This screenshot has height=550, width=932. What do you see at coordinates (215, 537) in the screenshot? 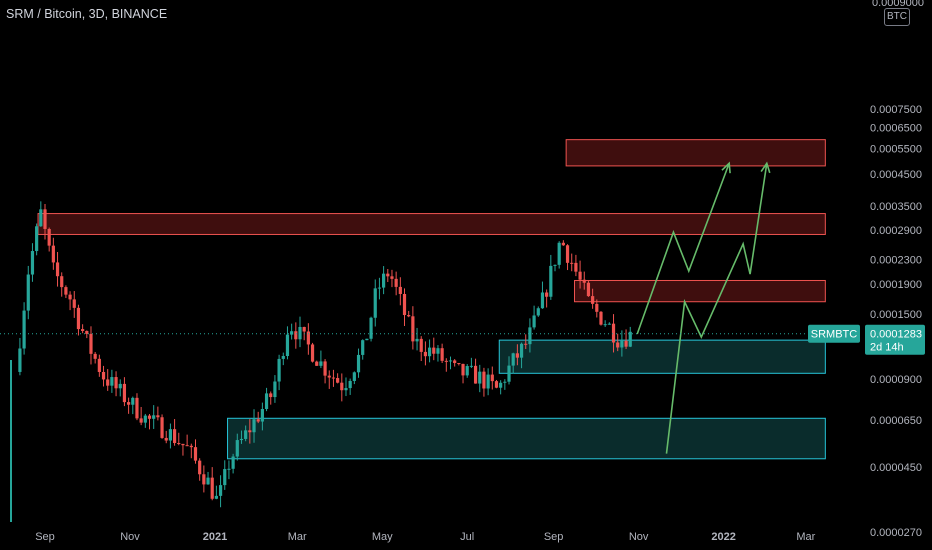
I see `x-tick-2: 2021` at bounding box center [215, 537].